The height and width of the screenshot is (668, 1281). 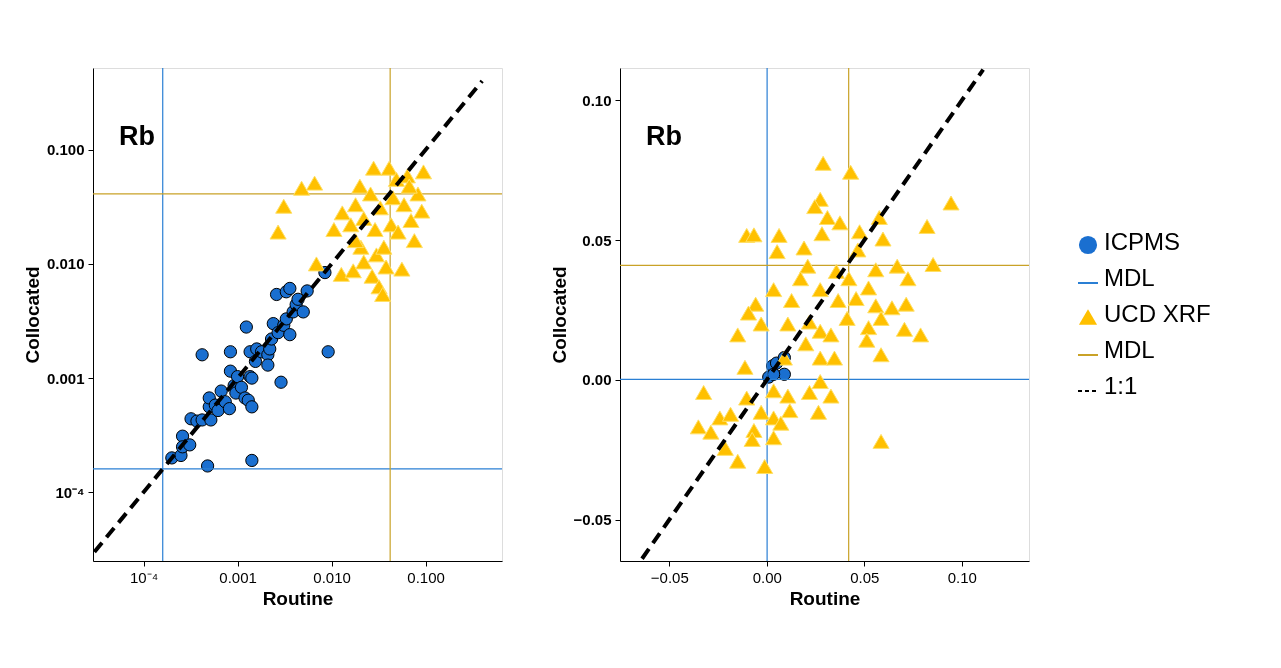 What do you see at coordinates (767, 577) in the screenshot?
I see `x-tick-label: 0.00` at bounding box center [767, 577].